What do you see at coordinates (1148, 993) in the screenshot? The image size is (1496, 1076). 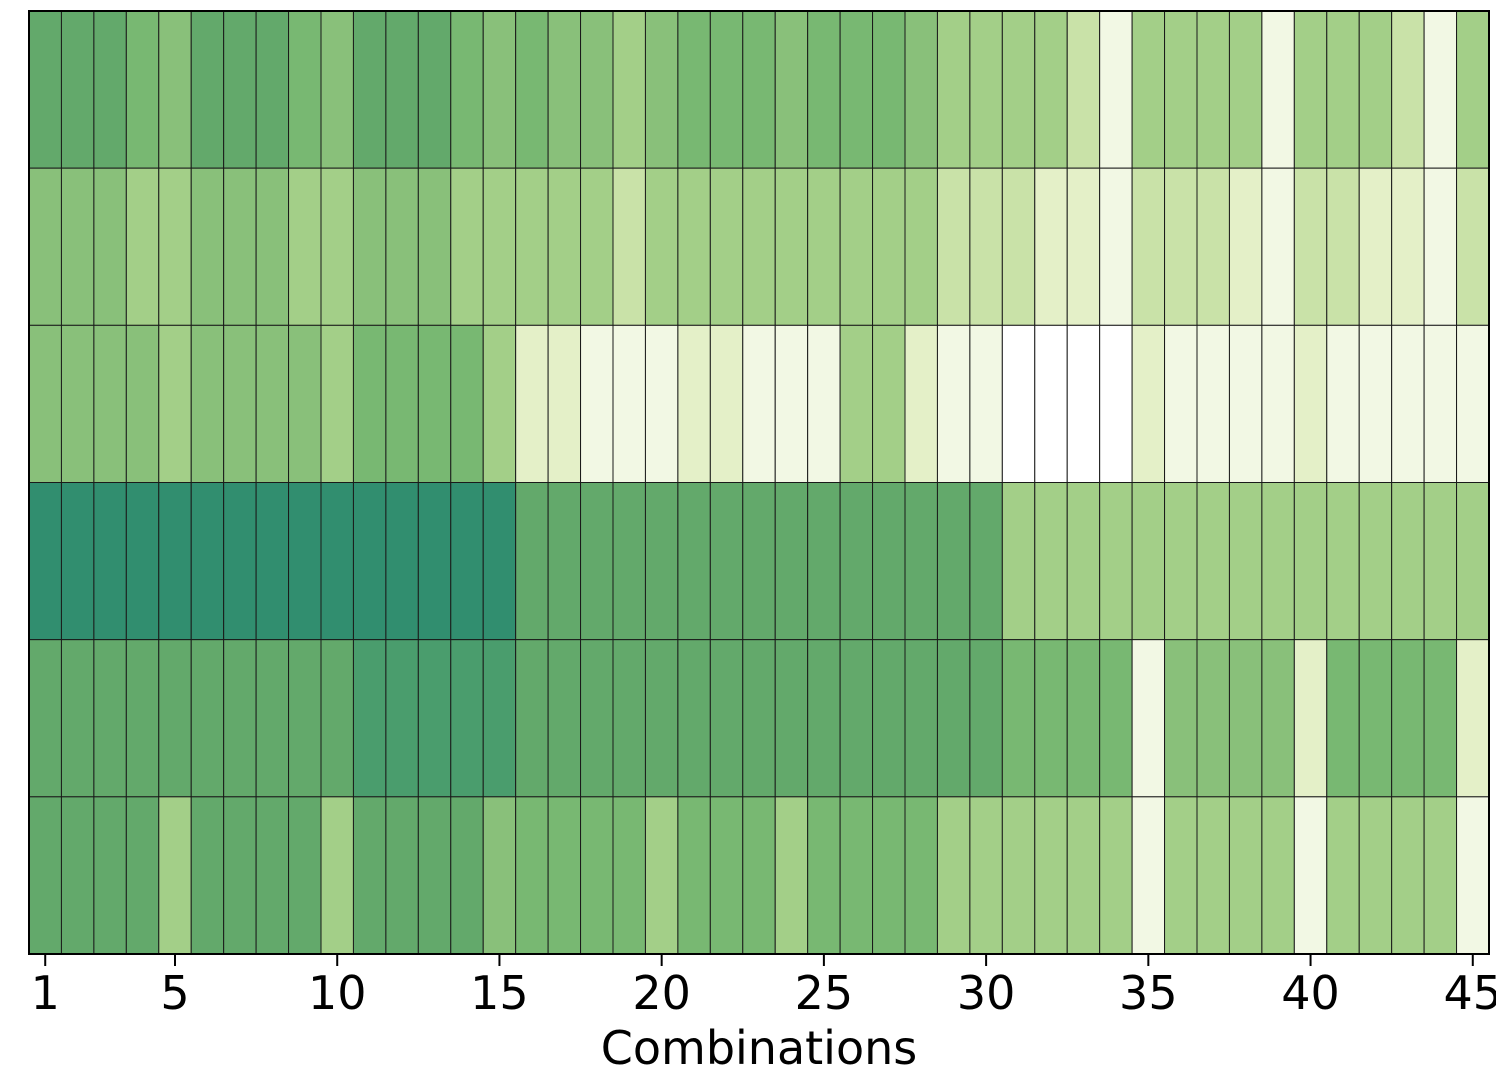 I see `x-tick-label: 35` at bounding box center [1148, 993].